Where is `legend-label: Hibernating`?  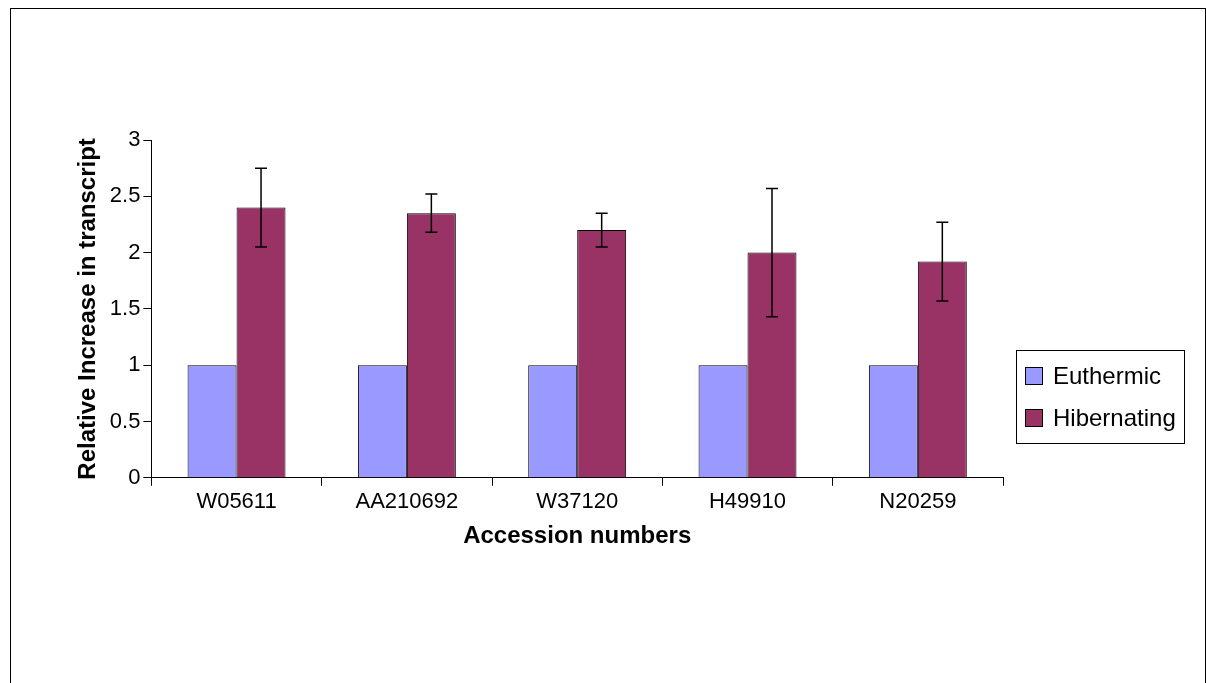 legend-label: Hibernating is located at coordinates (1114, 418).